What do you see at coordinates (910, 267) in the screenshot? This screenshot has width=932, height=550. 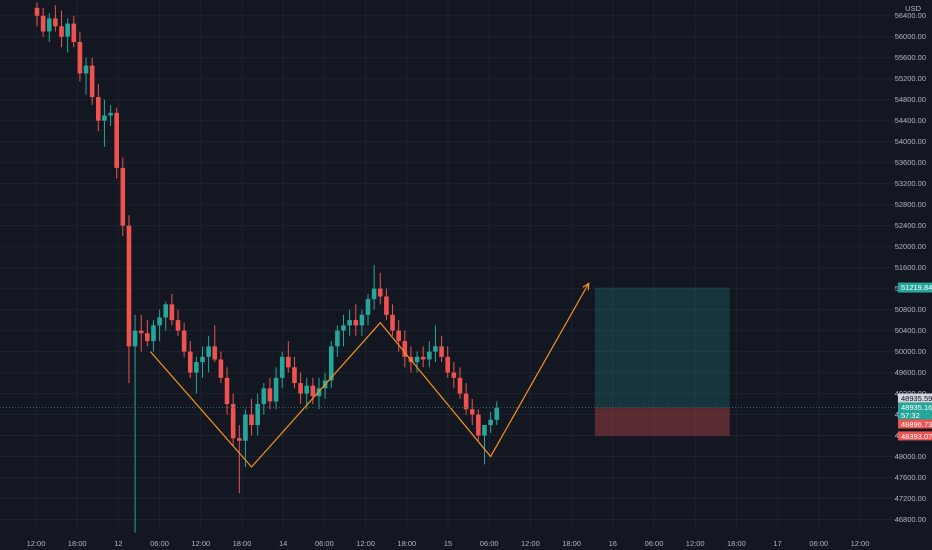 I see `y-tick-label: 51600.00` at bounding box center [910, 267].